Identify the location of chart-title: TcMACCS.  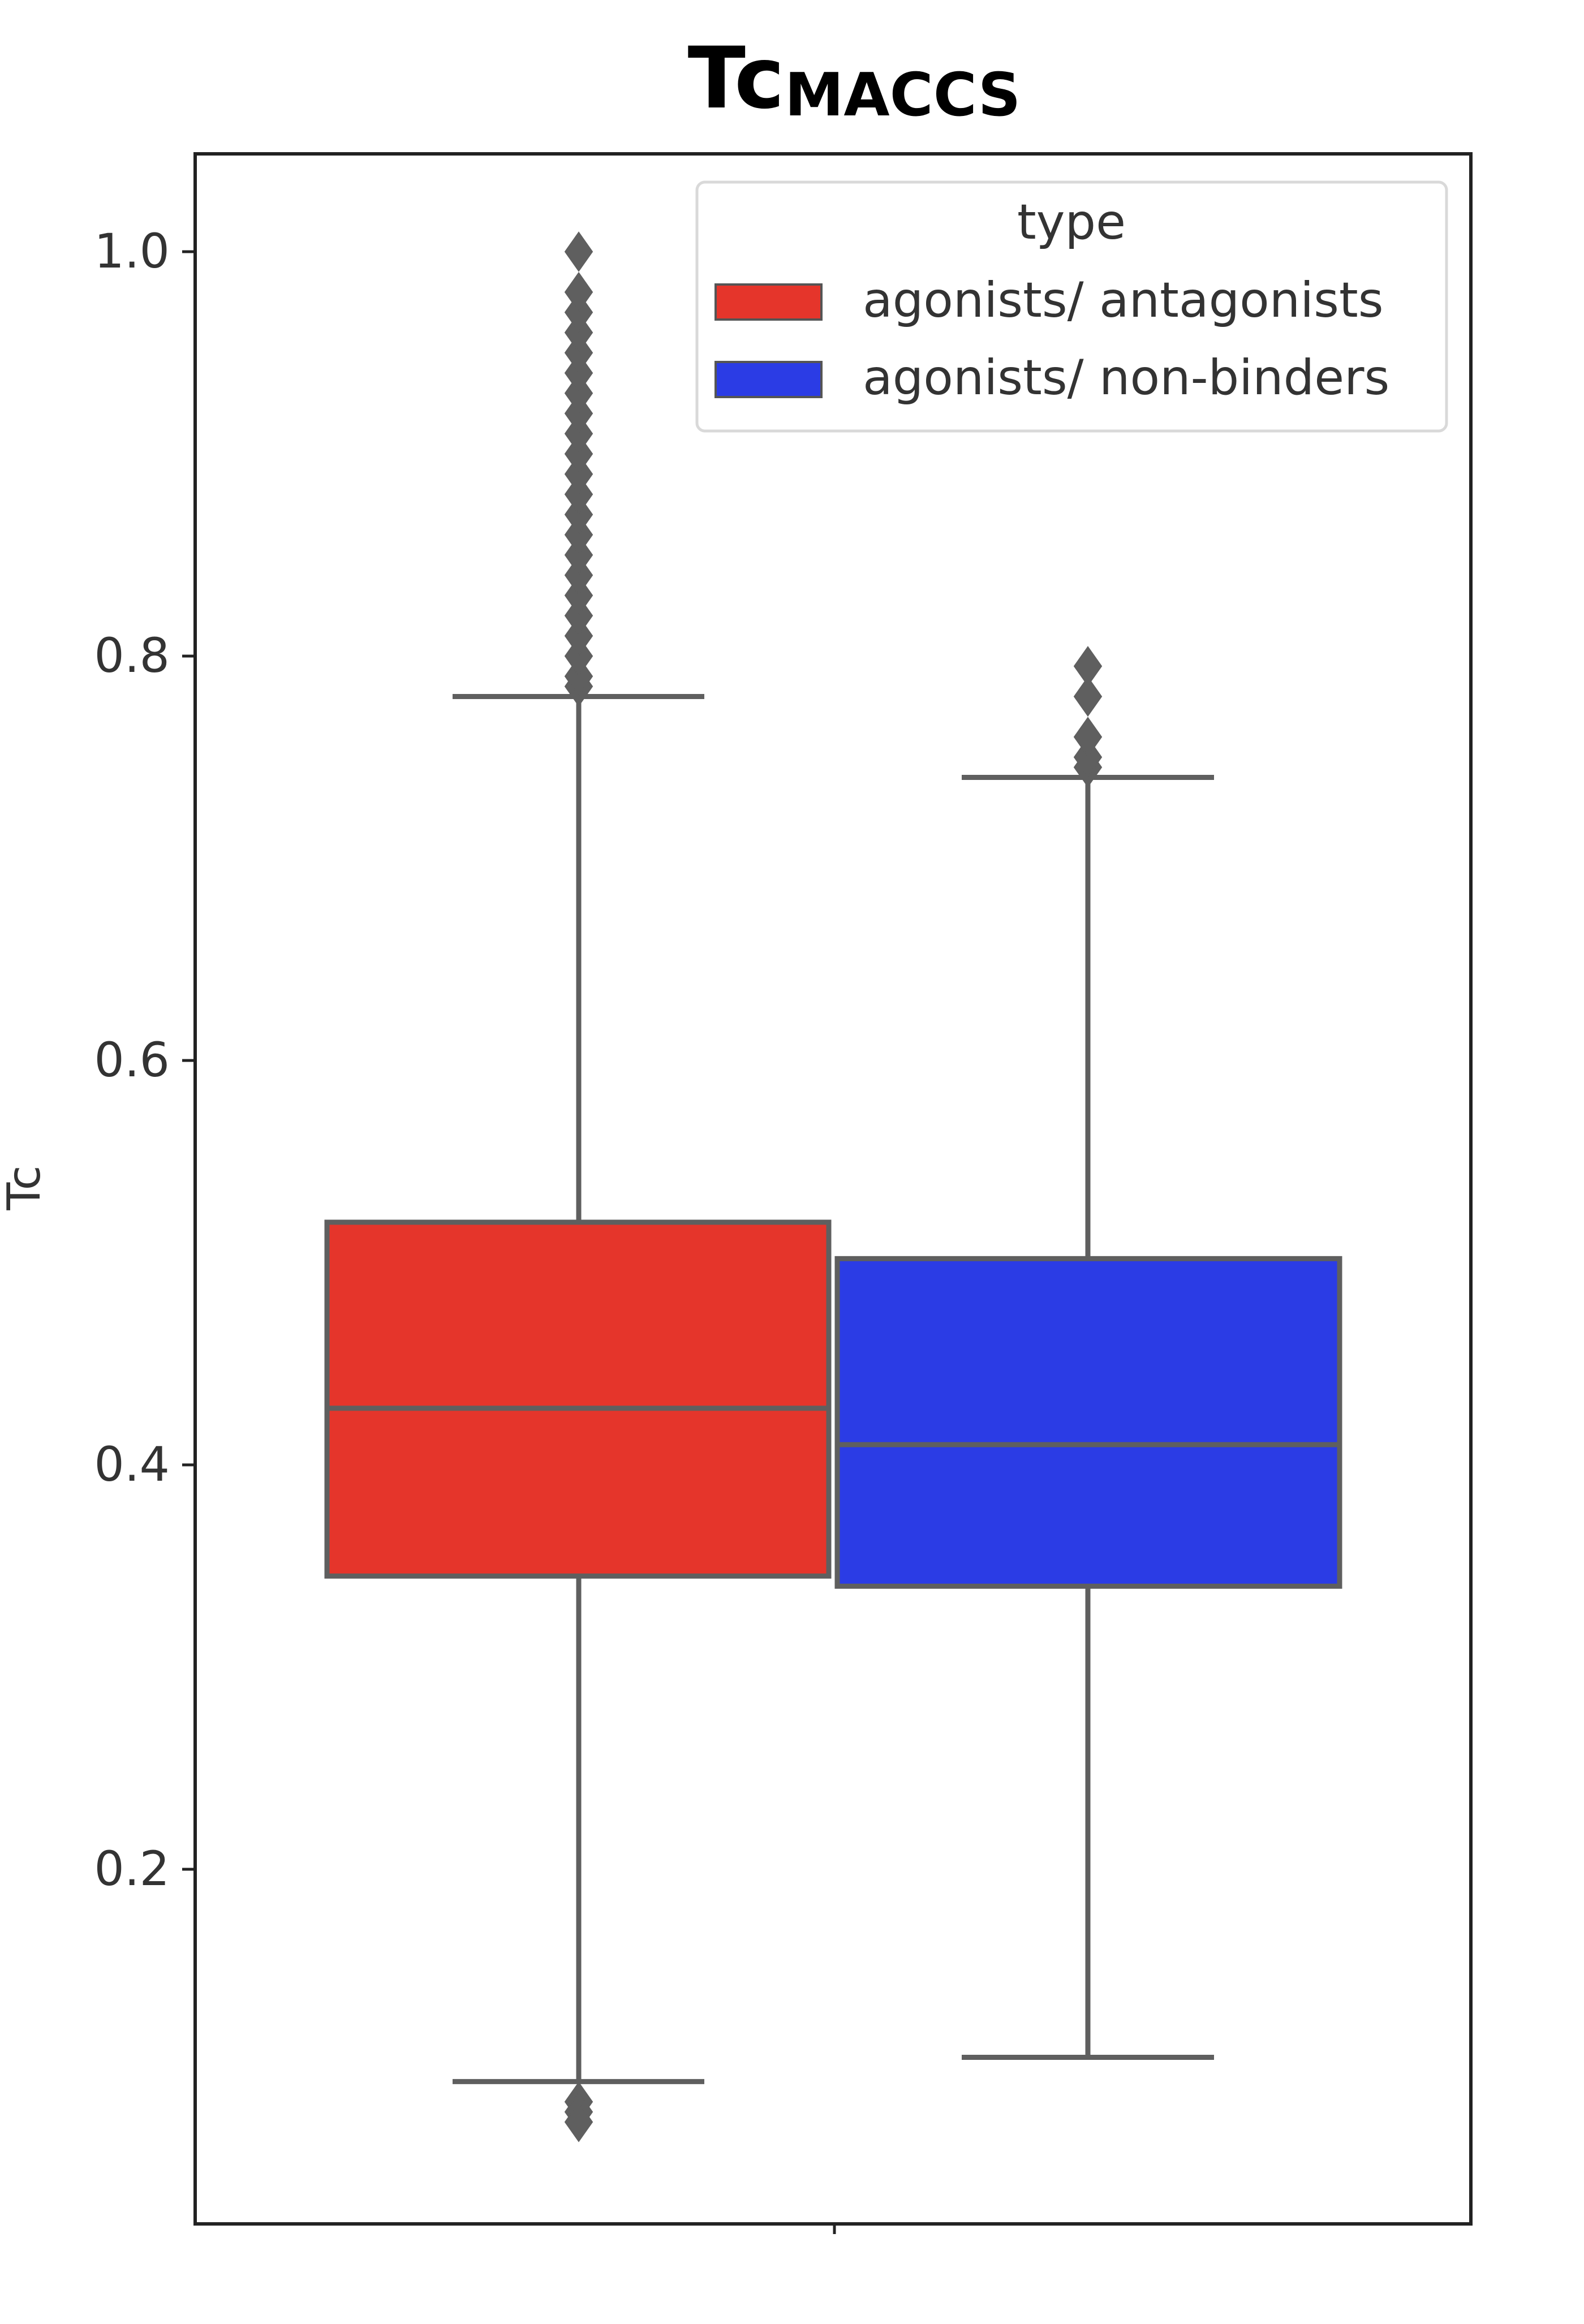
(854, 79).